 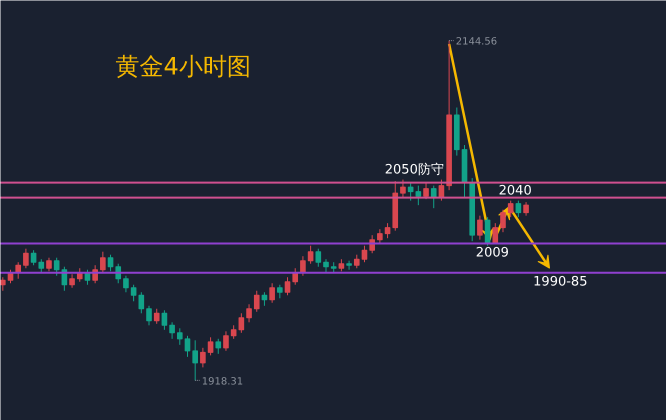 What do you see at coordinates (414, 170) in the screenshot?
I see `ref-line-label: 2050防守` at bounding box center [414, 170].